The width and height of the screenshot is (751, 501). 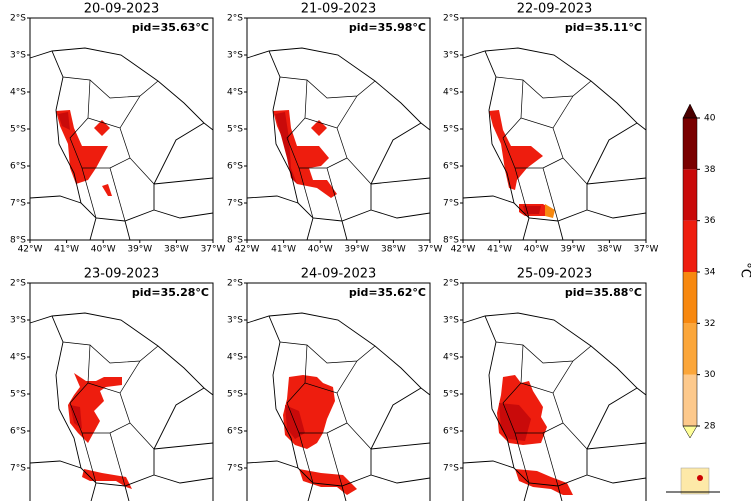 I want to click on colorbar-label: °C, so click(x=744, y=270).